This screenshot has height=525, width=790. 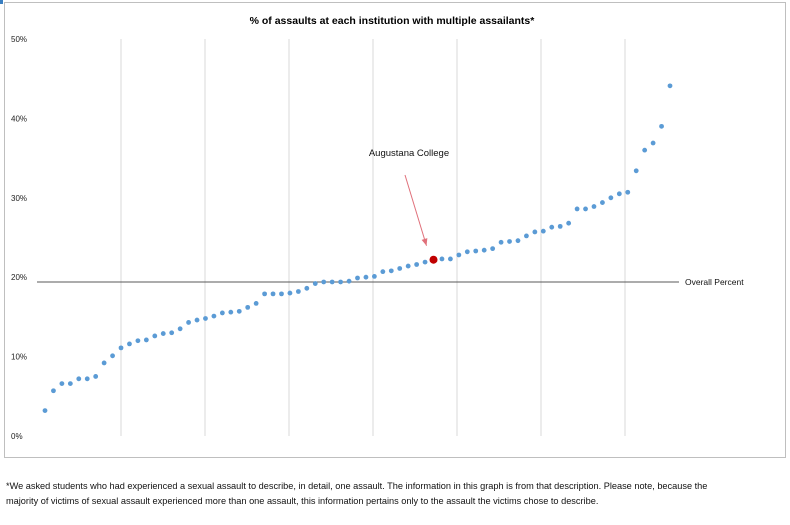 What do you see at coordinates (17, 436) in the screenshot?
I see `y-tick-label: 0%` at bounding box center [17, 436].